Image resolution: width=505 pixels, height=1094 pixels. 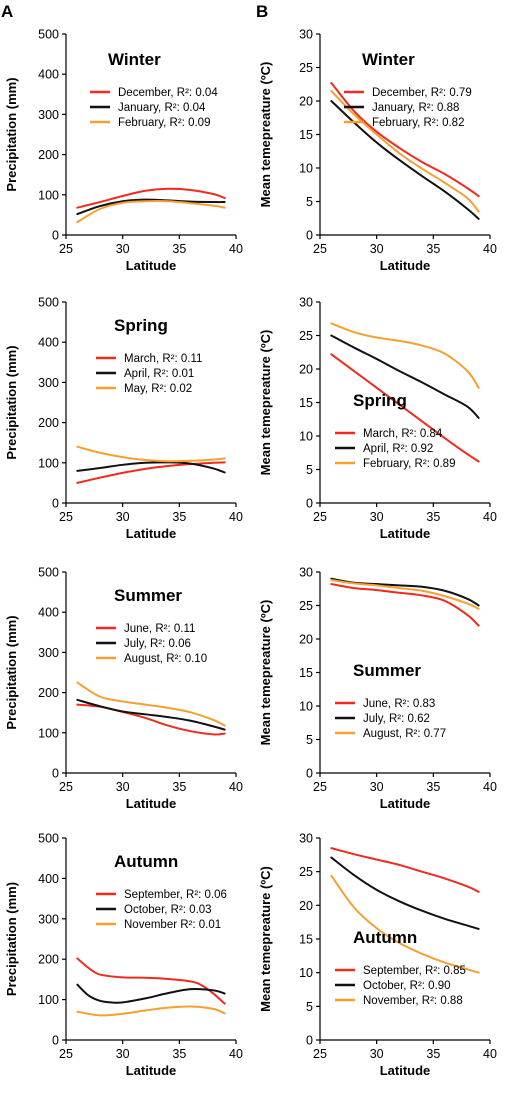 I want to click on season-title: Spring, so click(x=141, y=325).